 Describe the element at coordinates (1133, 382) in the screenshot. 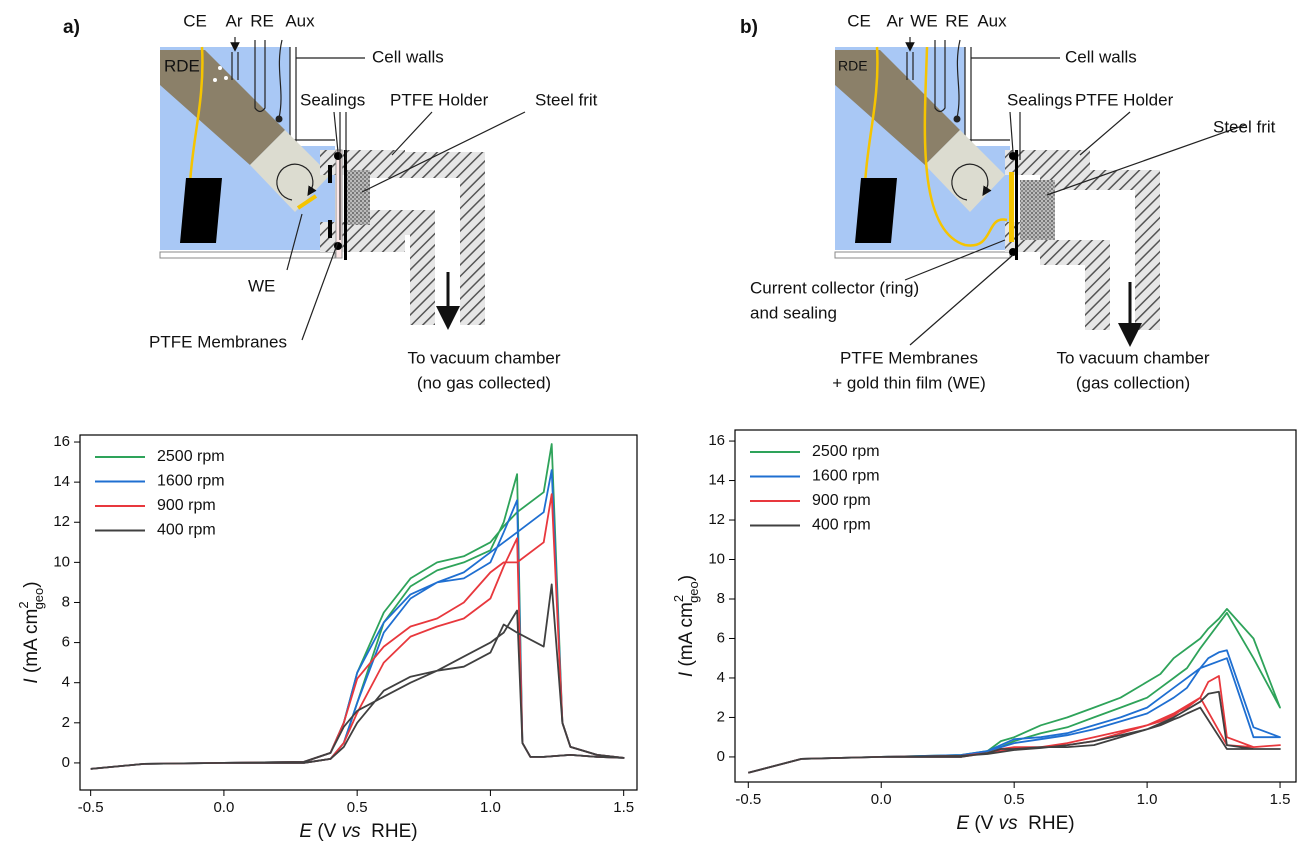

I see `label: (gas collection)` at that location.